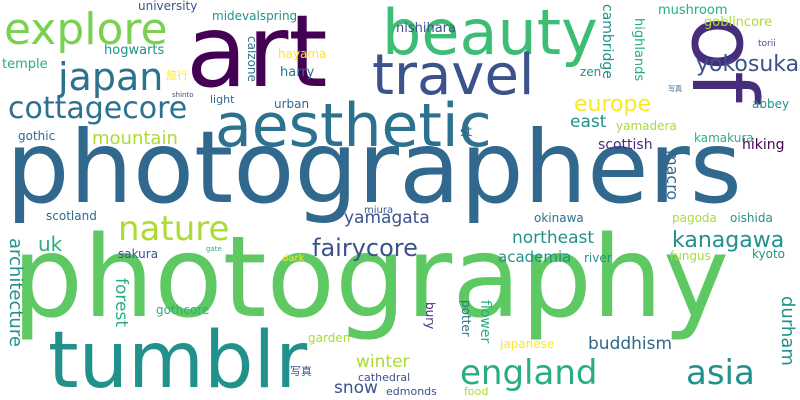  What do you see at coordinates (625, 145) in the screenshot?
I see `word: scottish` at bounding box center [625, 145].